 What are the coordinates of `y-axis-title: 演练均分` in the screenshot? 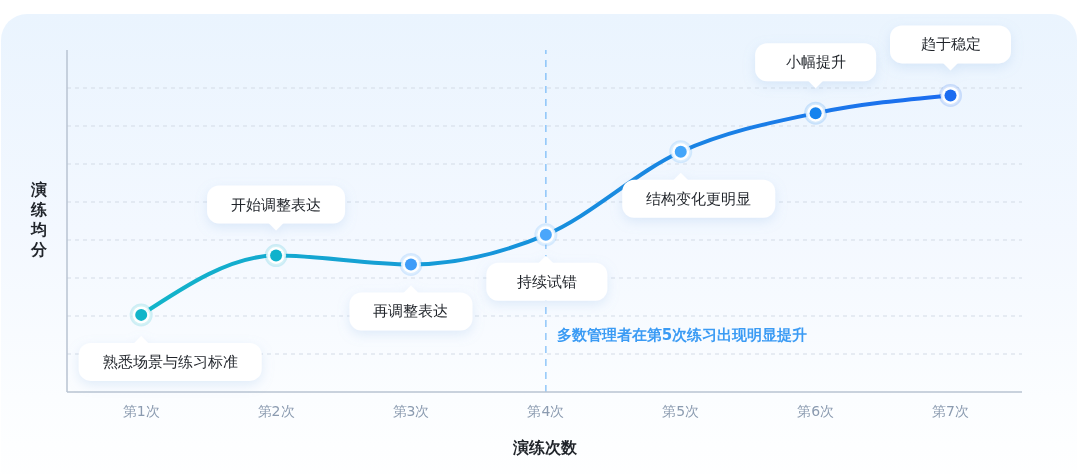 It's located at (39, 220).